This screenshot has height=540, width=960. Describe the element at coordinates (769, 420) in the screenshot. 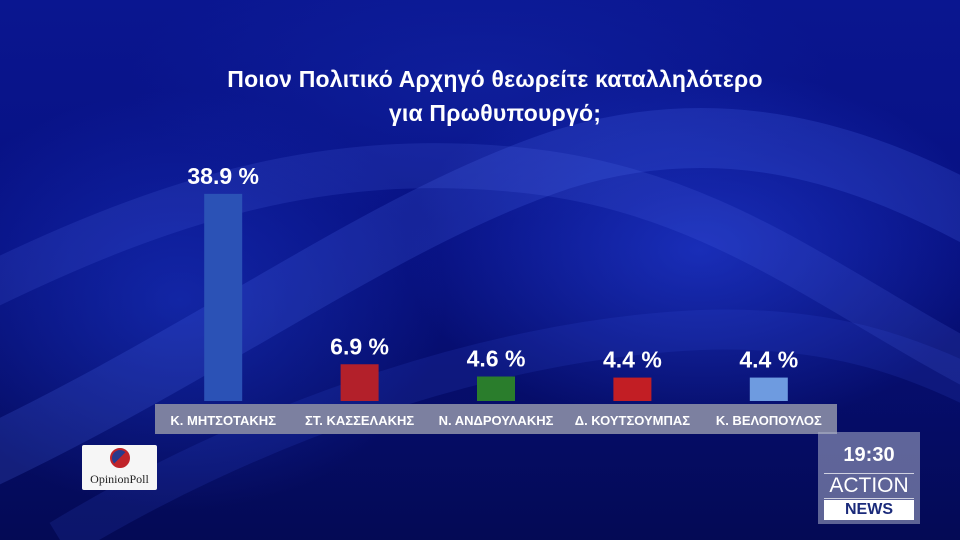

I see `category-label-4: Κ. ΒΕΛΟΠΟΥΛΟΣ` at that location.